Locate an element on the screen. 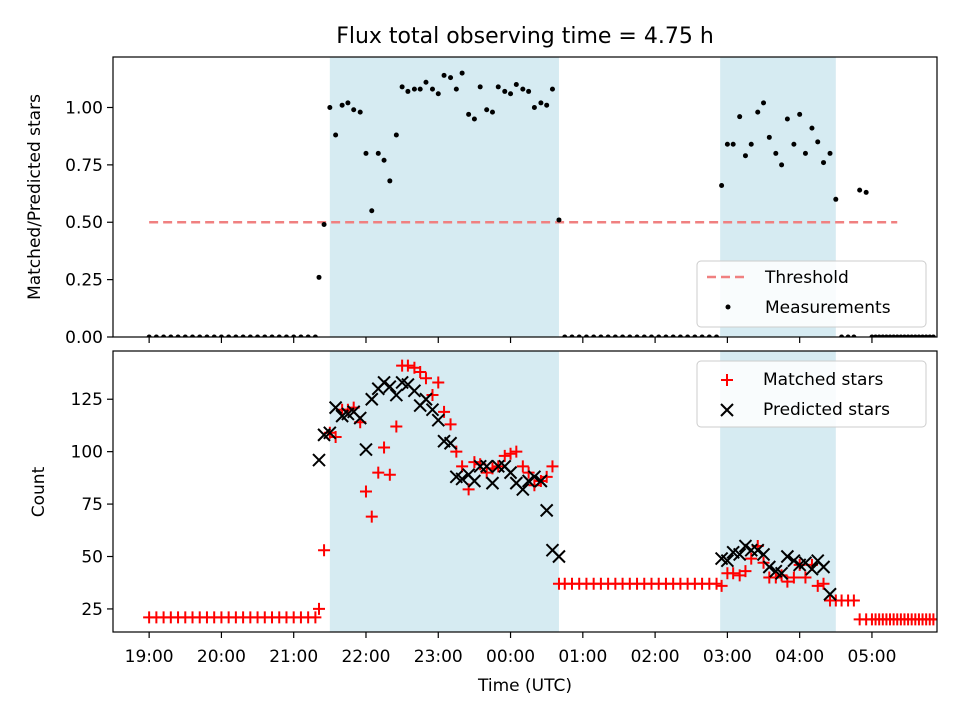 The width and height of the screenshot is (960, 720). predicted-legend-swatch is located at coordinates (727, 410).